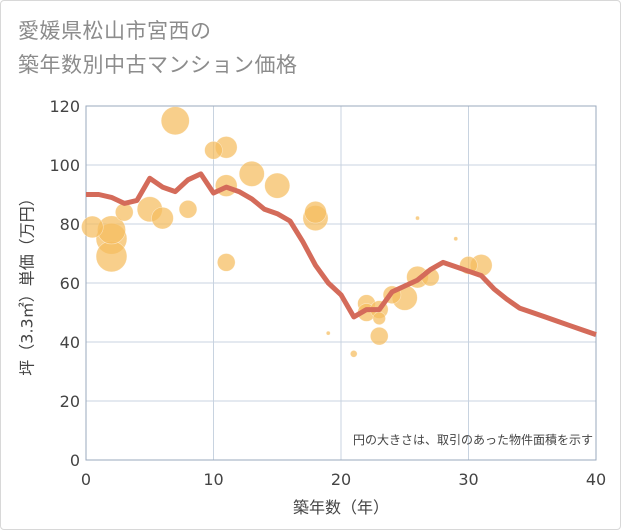  I want to click on x-tick-labels: 0 10 20 30 40, so click(343, 479).